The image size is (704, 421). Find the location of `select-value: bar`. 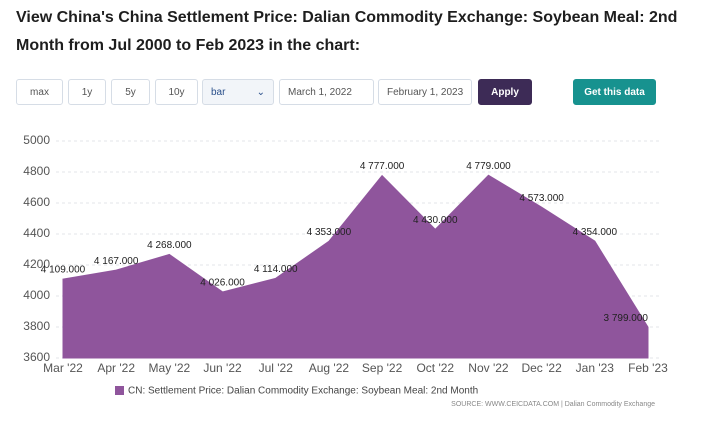

select-value: bar is located at coordinates (218, 92).